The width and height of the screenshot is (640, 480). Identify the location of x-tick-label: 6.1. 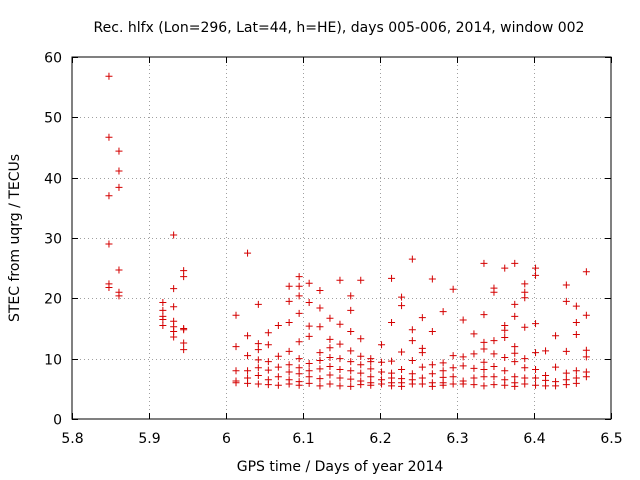
(303, 439).